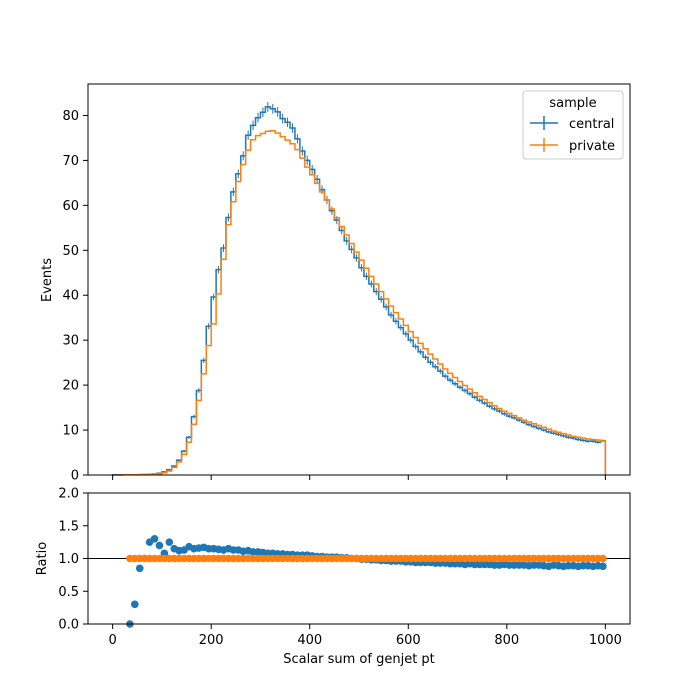  What do you see at coordinates (70, 296) in the screenshot?
I see `main-y-tick-label: 40` at bounding box center [70, 296].